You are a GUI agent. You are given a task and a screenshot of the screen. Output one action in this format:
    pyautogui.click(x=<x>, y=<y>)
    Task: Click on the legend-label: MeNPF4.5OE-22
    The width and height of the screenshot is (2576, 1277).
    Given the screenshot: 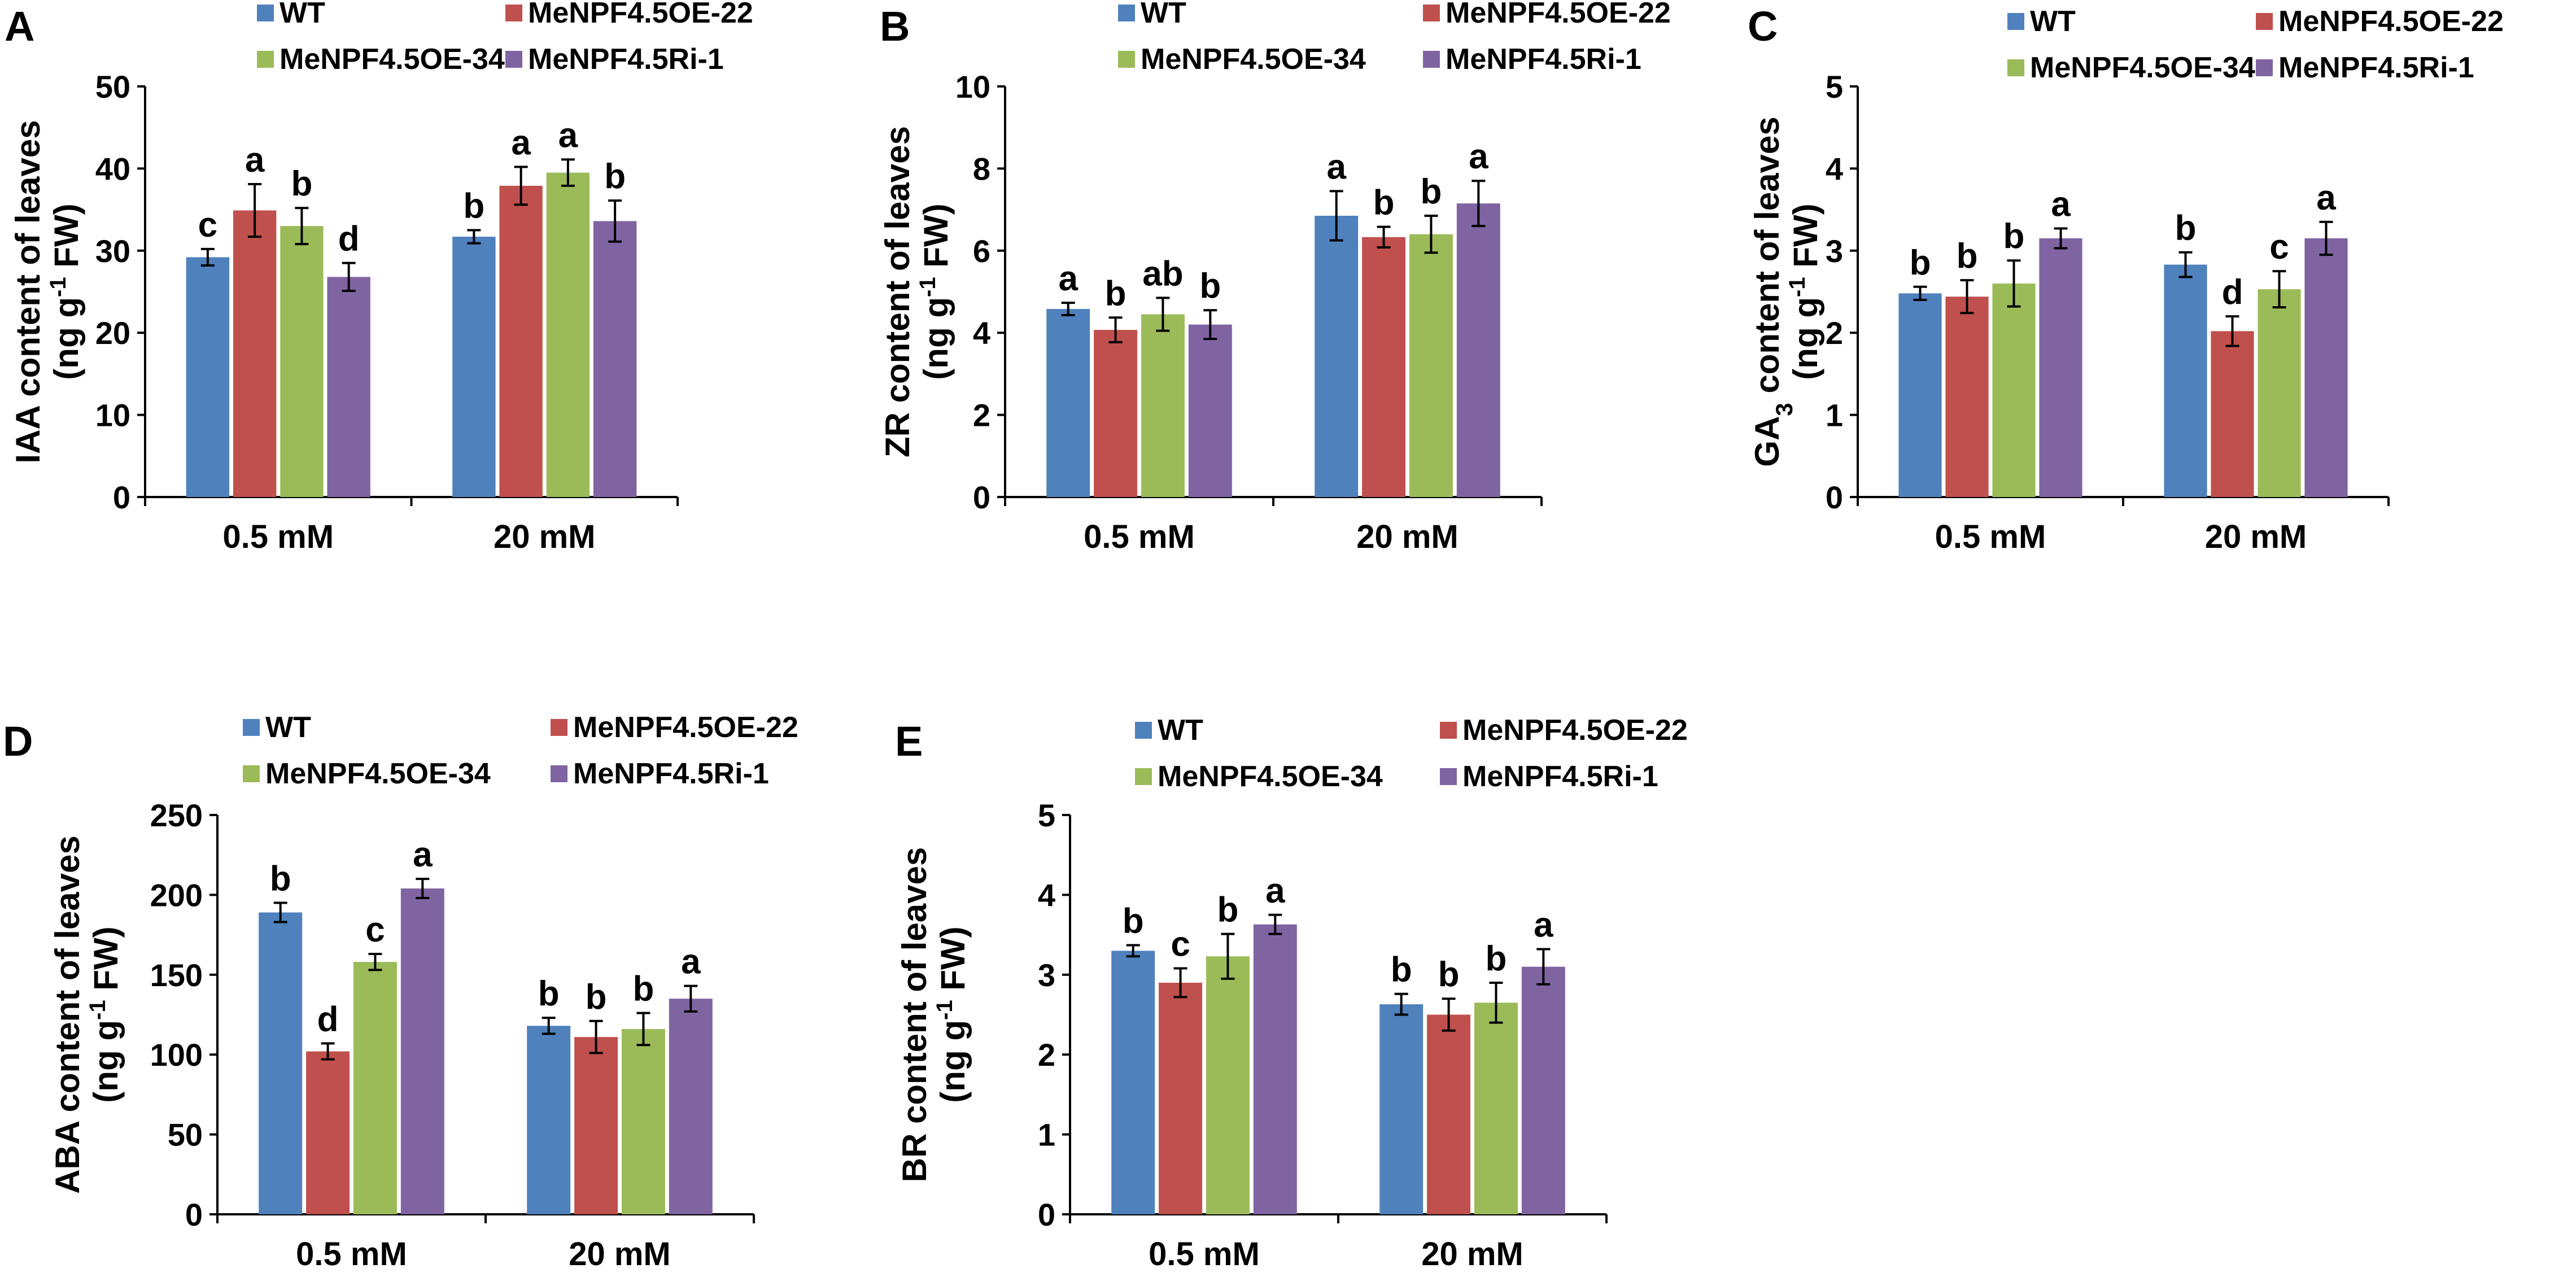 What is the action you would take?
    pyautogui.click(x=2391, y=21)
    